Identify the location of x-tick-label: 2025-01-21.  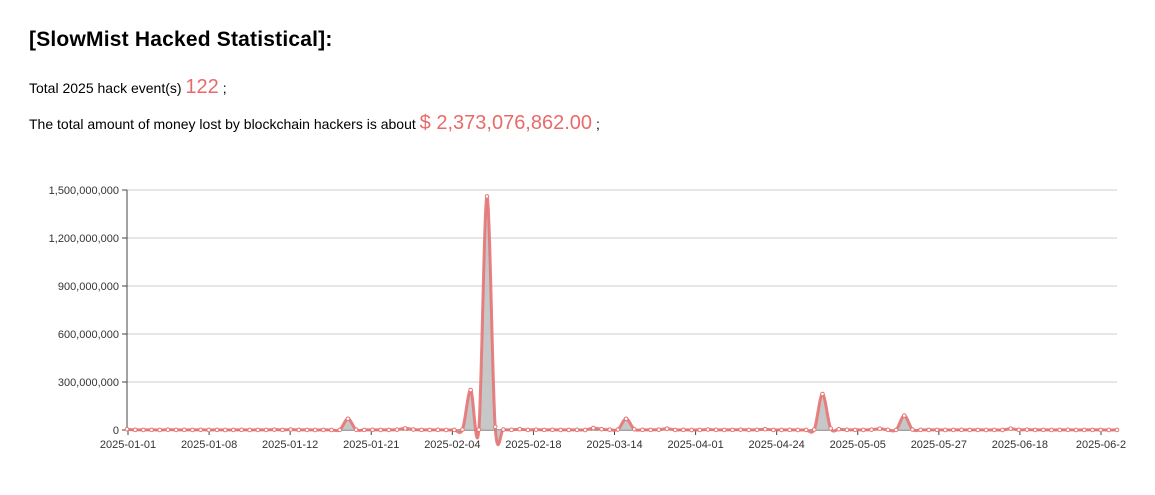
(371, 445).